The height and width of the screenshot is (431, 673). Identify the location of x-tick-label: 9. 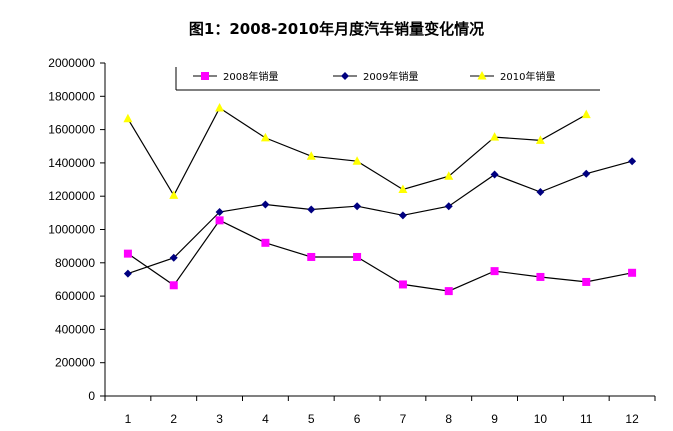
(494, 419).